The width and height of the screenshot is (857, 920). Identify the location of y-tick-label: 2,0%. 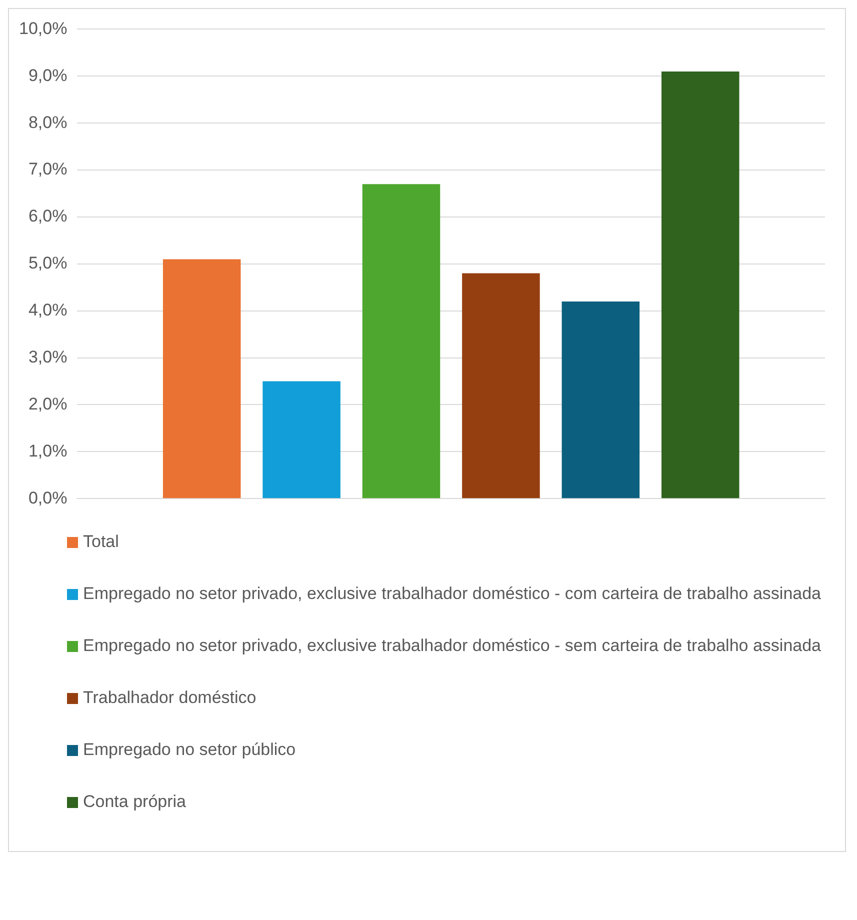
(48, 404).